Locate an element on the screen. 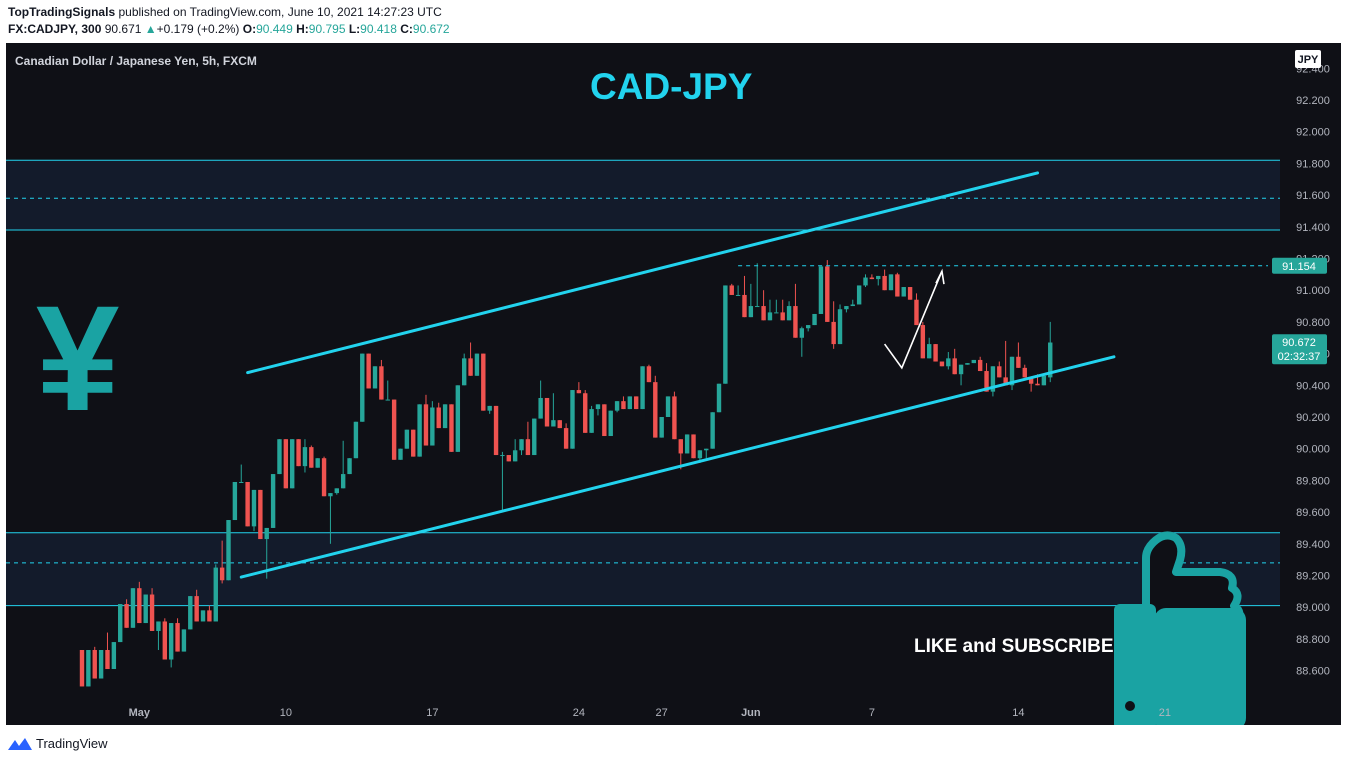  thumbs-up-icon is located at coordinates (1180, 630).